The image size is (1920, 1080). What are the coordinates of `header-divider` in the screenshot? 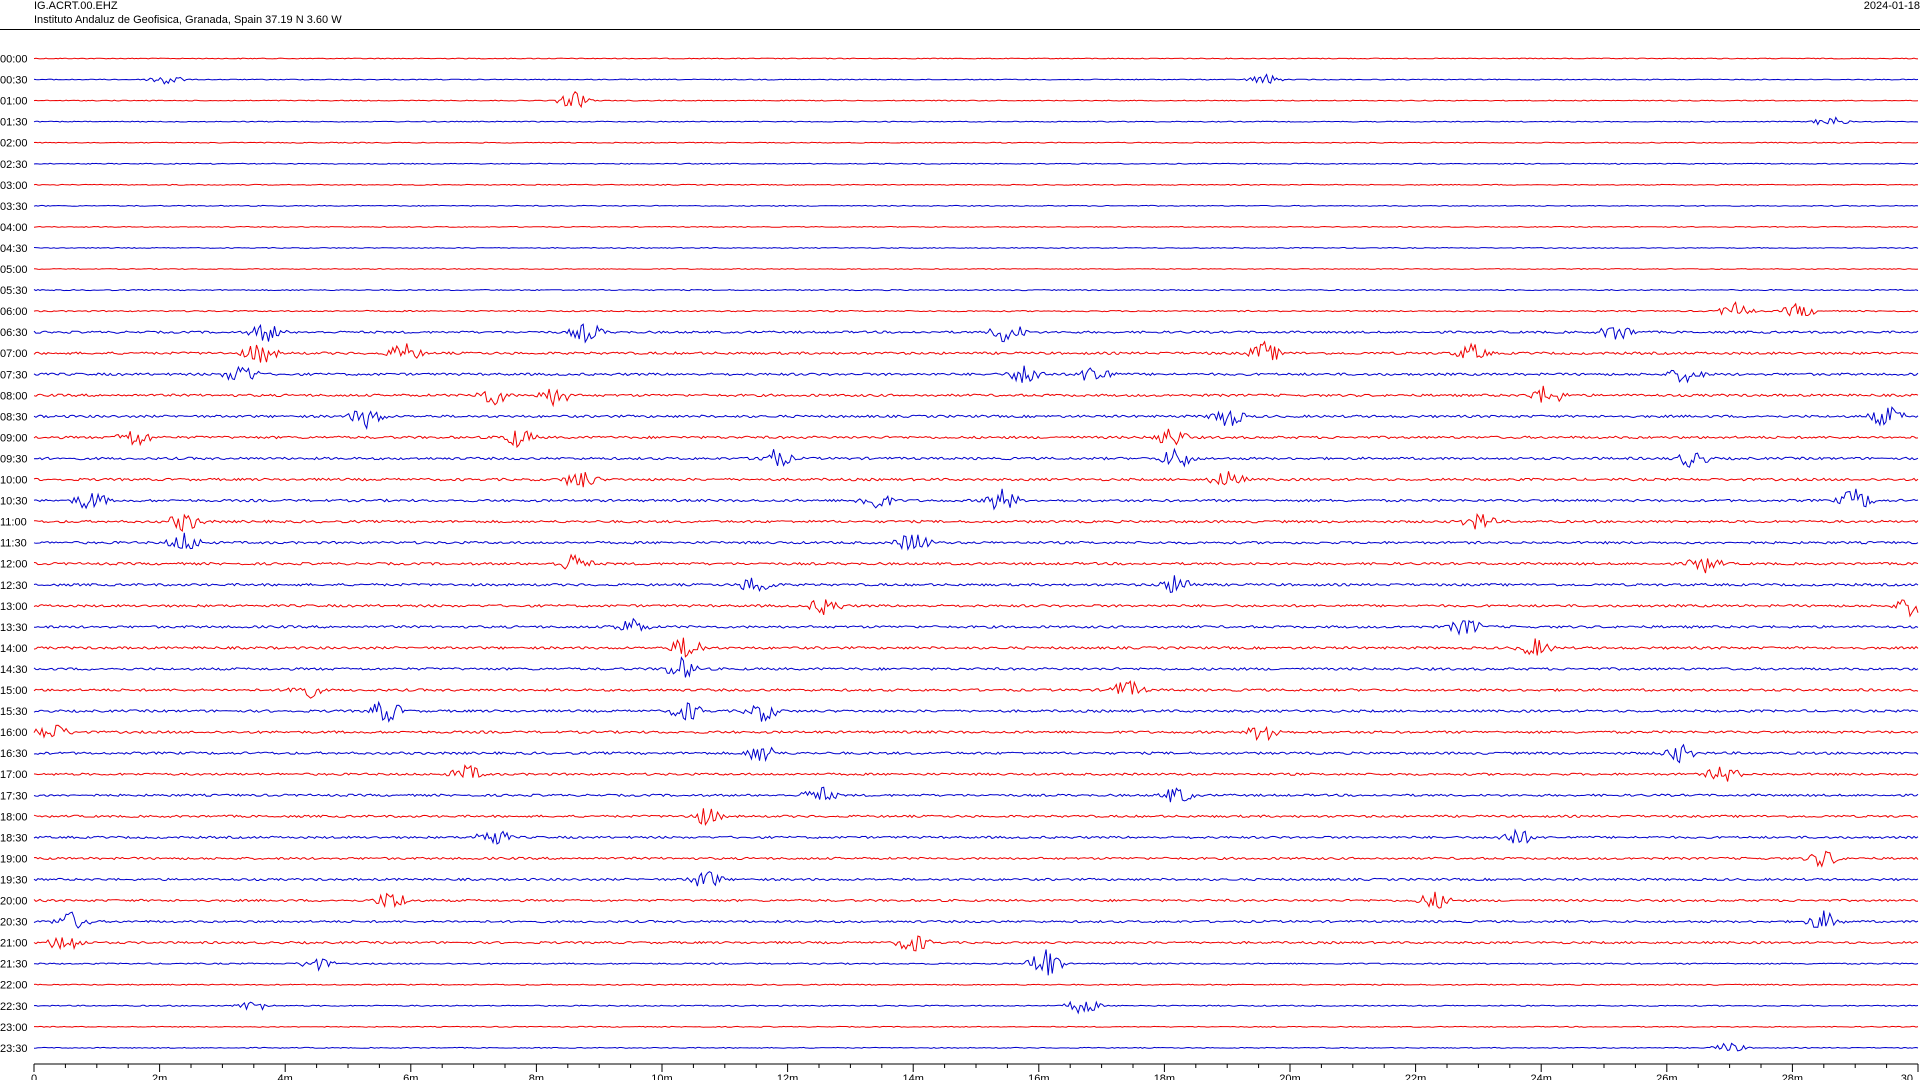 It's located at (960, 29).